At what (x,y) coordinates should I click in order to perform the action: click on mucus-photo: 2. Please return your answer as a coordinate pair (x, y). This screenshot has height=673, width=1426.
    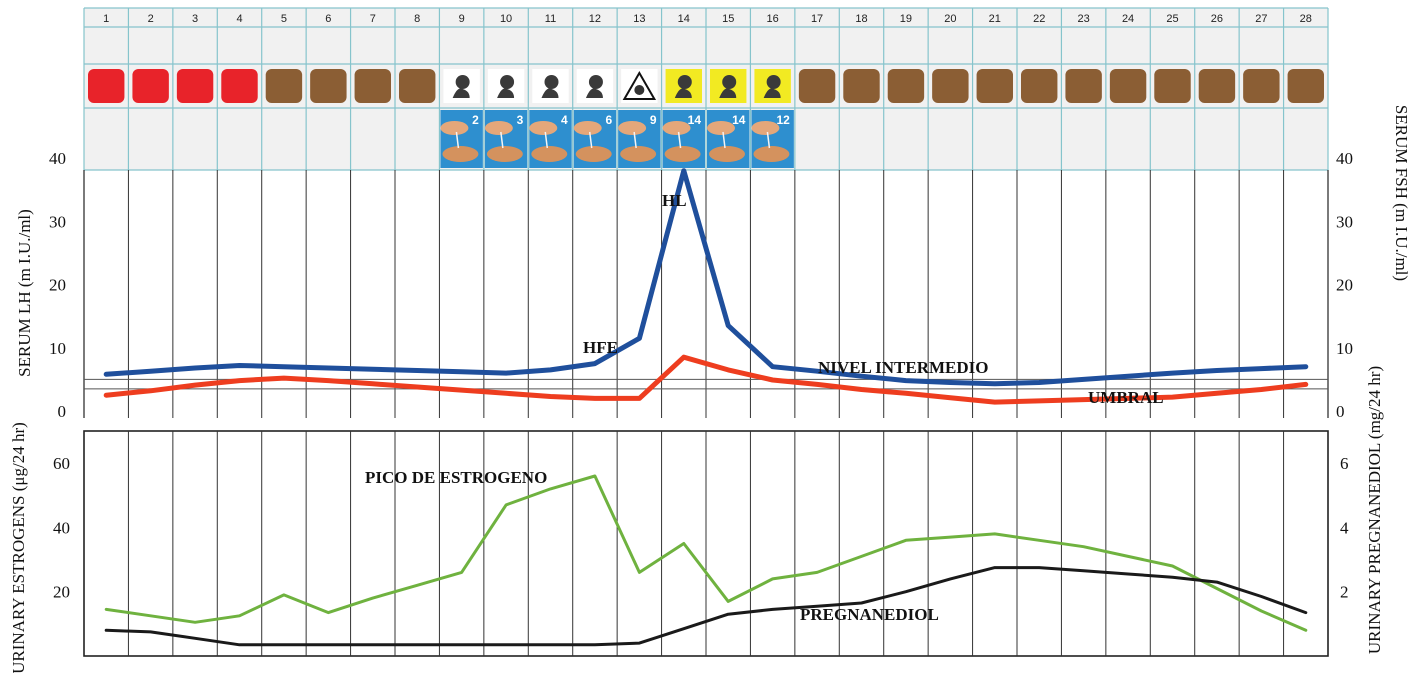
    Looking at the image, I should click on (461, 139).